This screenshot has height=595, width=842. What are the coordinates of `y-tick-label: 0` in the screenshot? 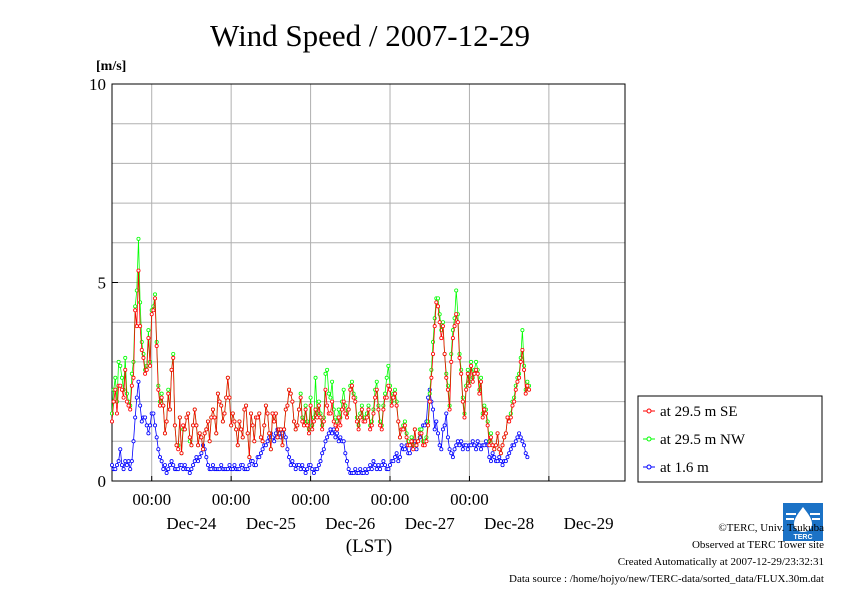 It's located at (102, 481).